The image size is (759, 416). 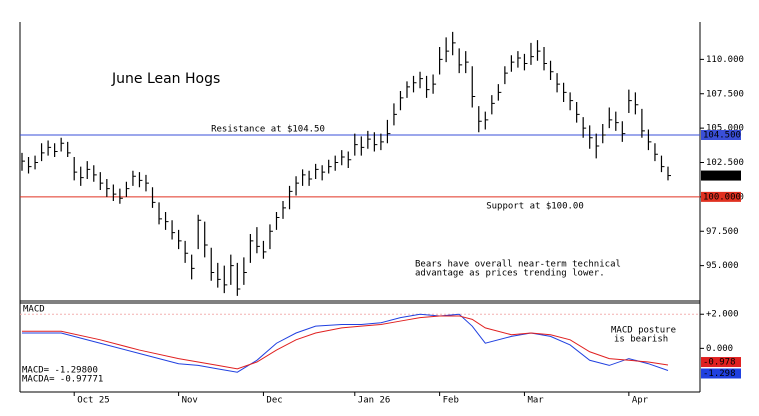 I want to click on y-tick-label: 107.500, so click(x=725, y=94).